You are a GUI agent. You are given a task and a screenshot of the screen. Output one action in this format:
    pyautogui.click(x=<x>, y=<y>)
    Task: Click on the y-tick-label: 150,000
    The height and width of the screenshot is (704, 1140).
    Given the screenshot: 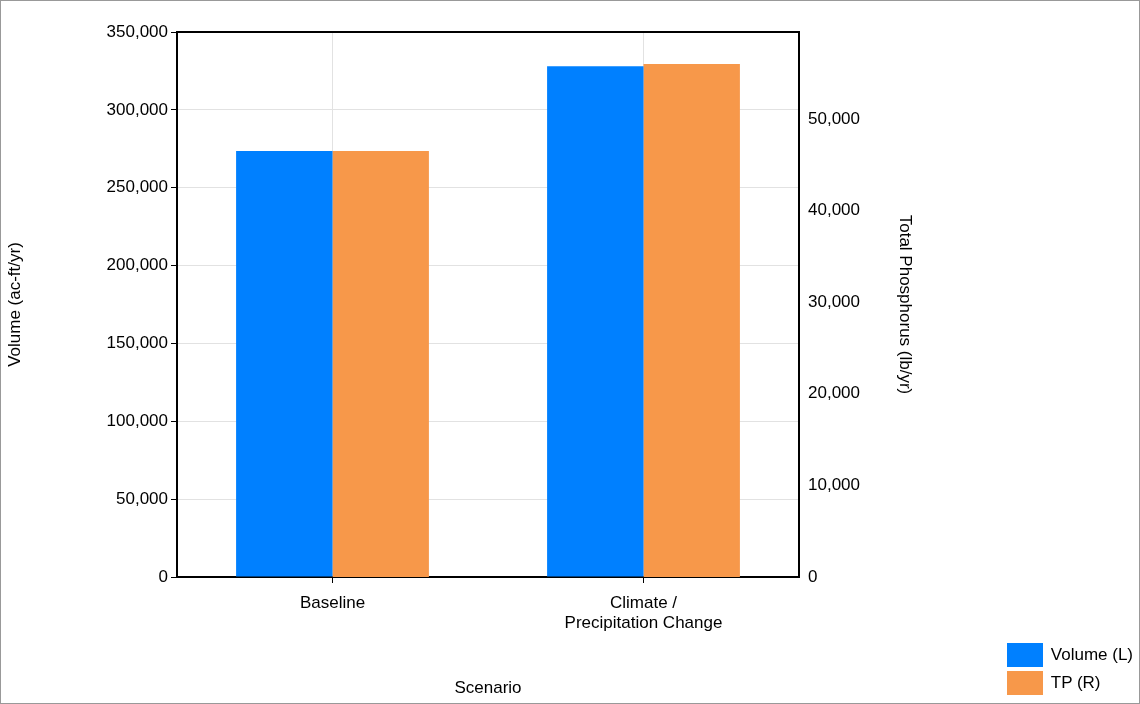 What is the action you would take?
    pyautogui.click(x=137, y=343)
    